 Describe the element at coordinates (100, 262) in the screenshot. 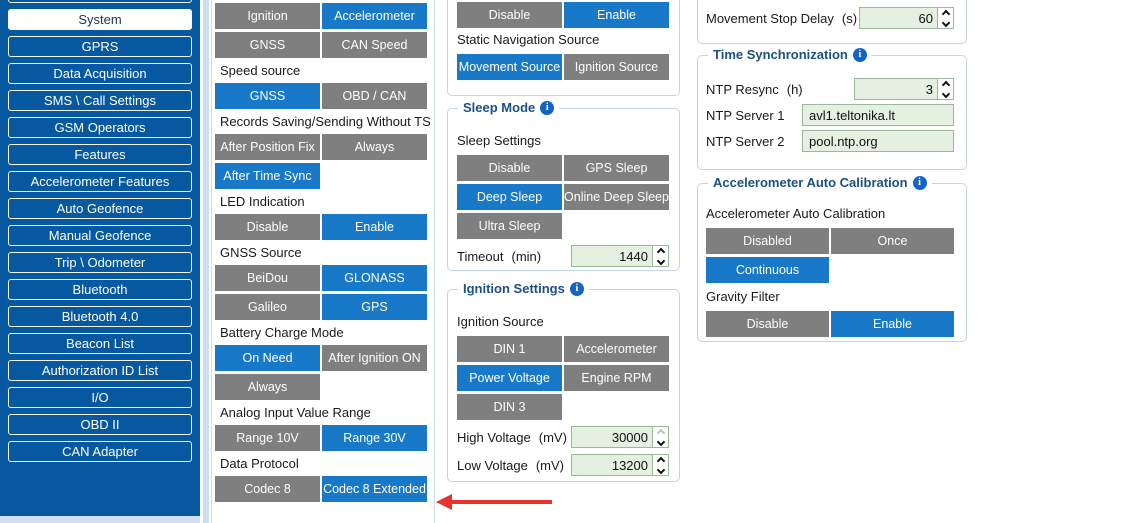

I see `sidebar-item-trip-odometer: Trip \ Odometer` at that location.